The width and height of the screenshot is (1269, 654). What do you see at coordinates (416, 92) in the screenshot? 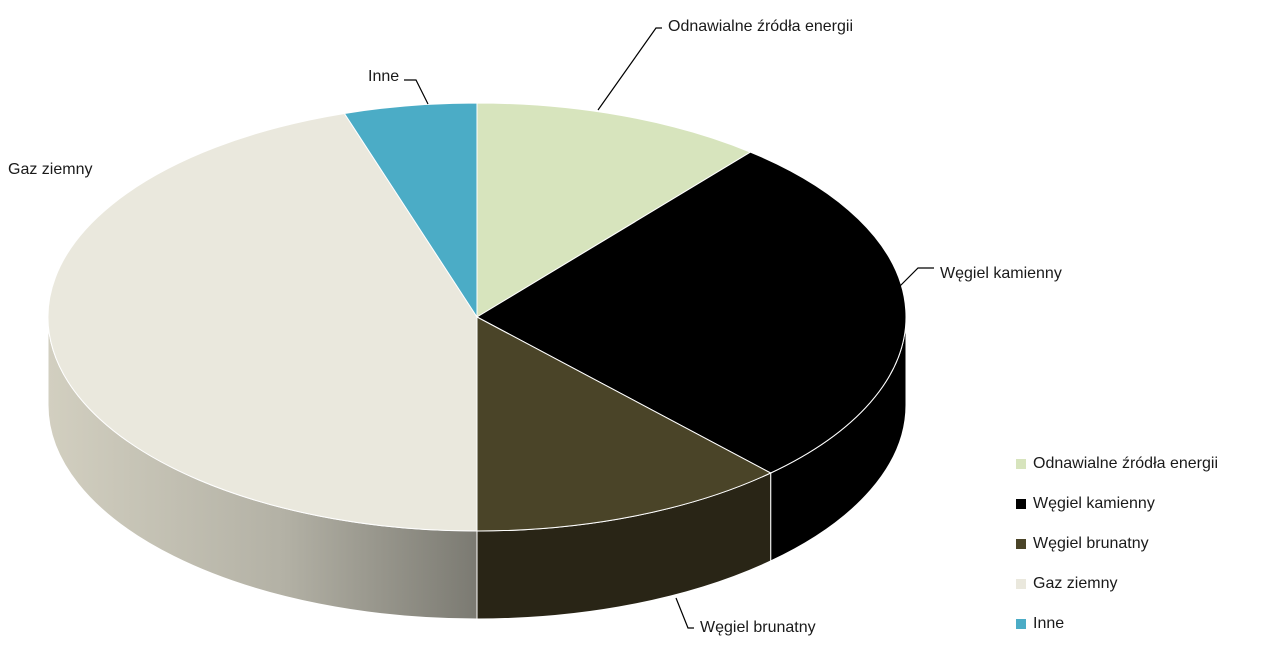
I see `leader-line-inne` at bounding box center [416, 92].